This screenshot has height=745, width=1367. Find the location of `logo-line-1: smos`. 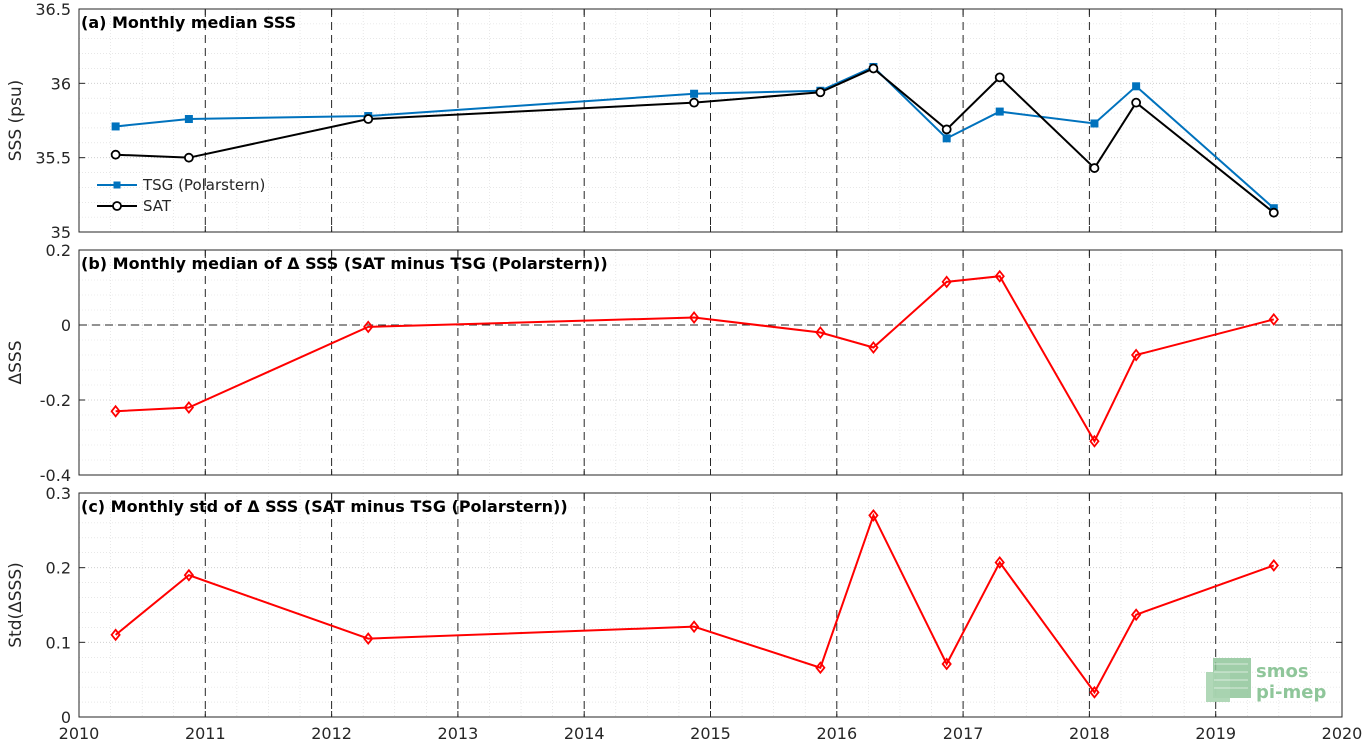

logo-line-1: smos is located at coordinates (1282, 671).